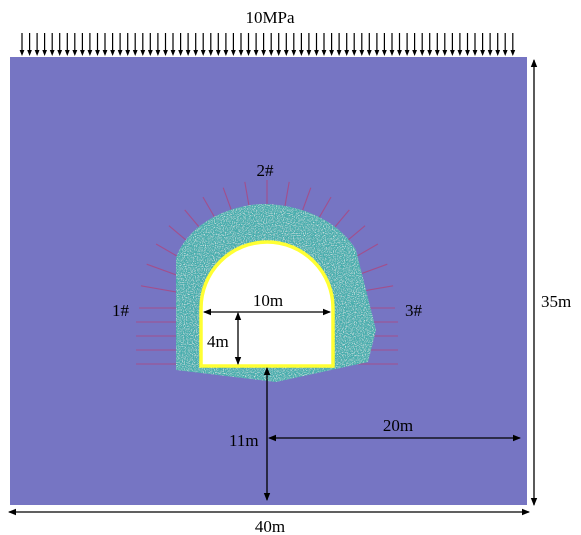 This screenshot has width=581, height=535. I want to click on load-label: 10MPa, so click(270, 17).